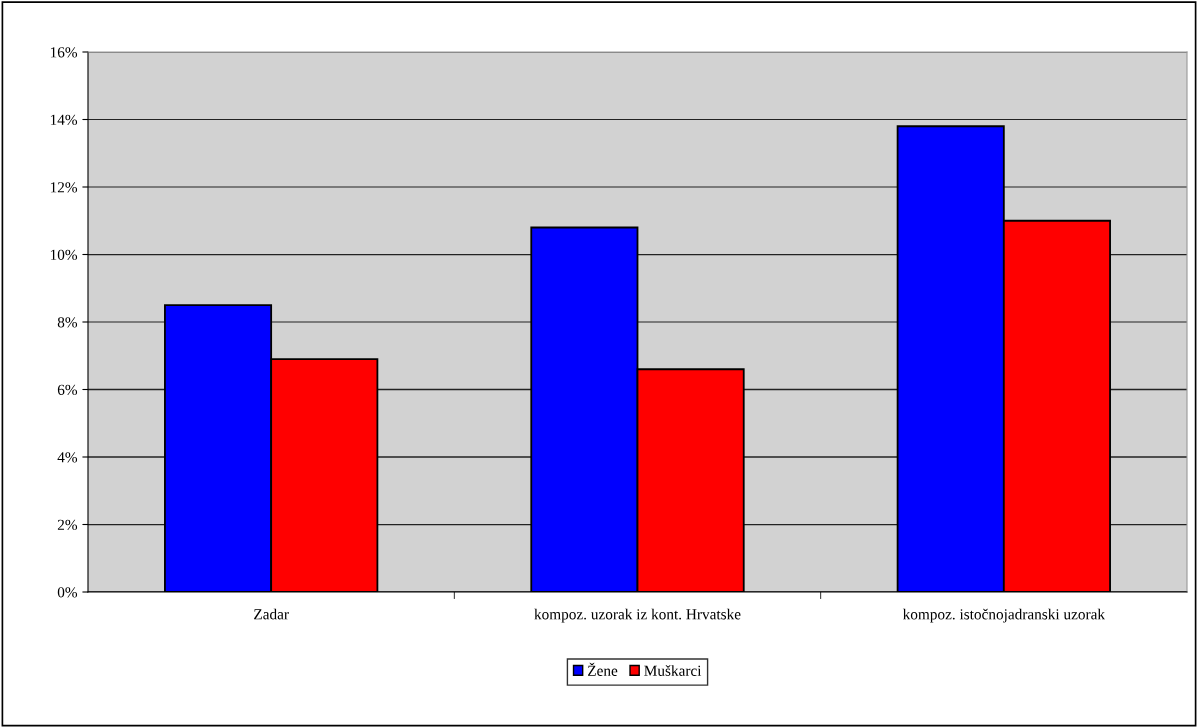 The height and width of the screenshot is (727, 1198). I want to click on x-tick-label: kompoz. uzorak iz kont. Hrvatske, so click(637, 615).